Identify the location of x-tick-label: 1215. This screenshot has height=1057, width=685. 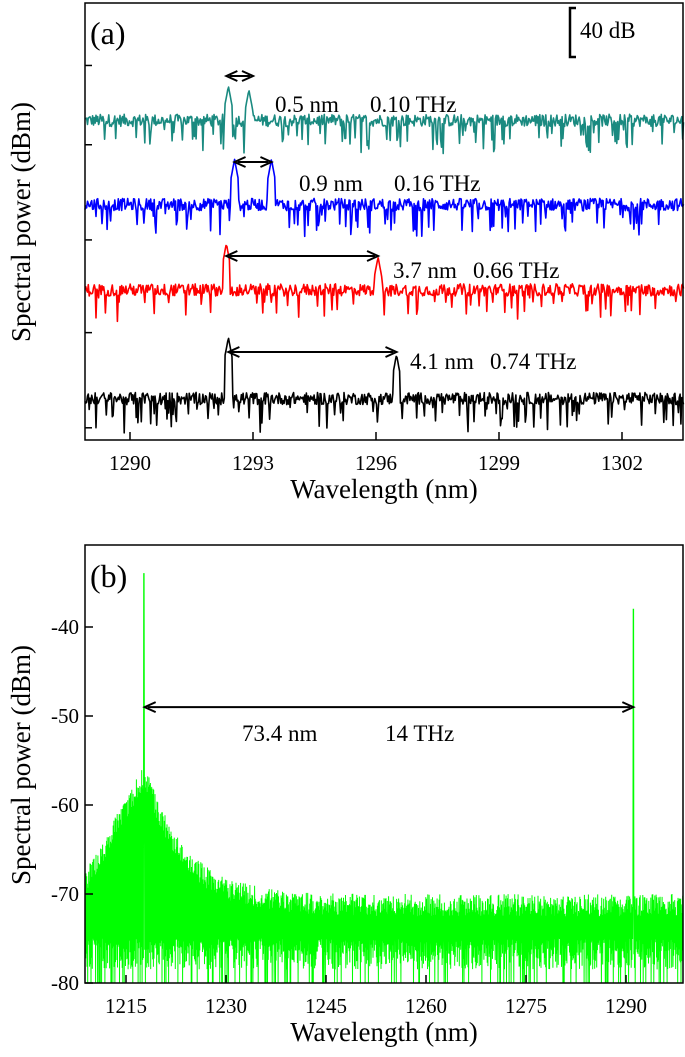
(126, 1006).